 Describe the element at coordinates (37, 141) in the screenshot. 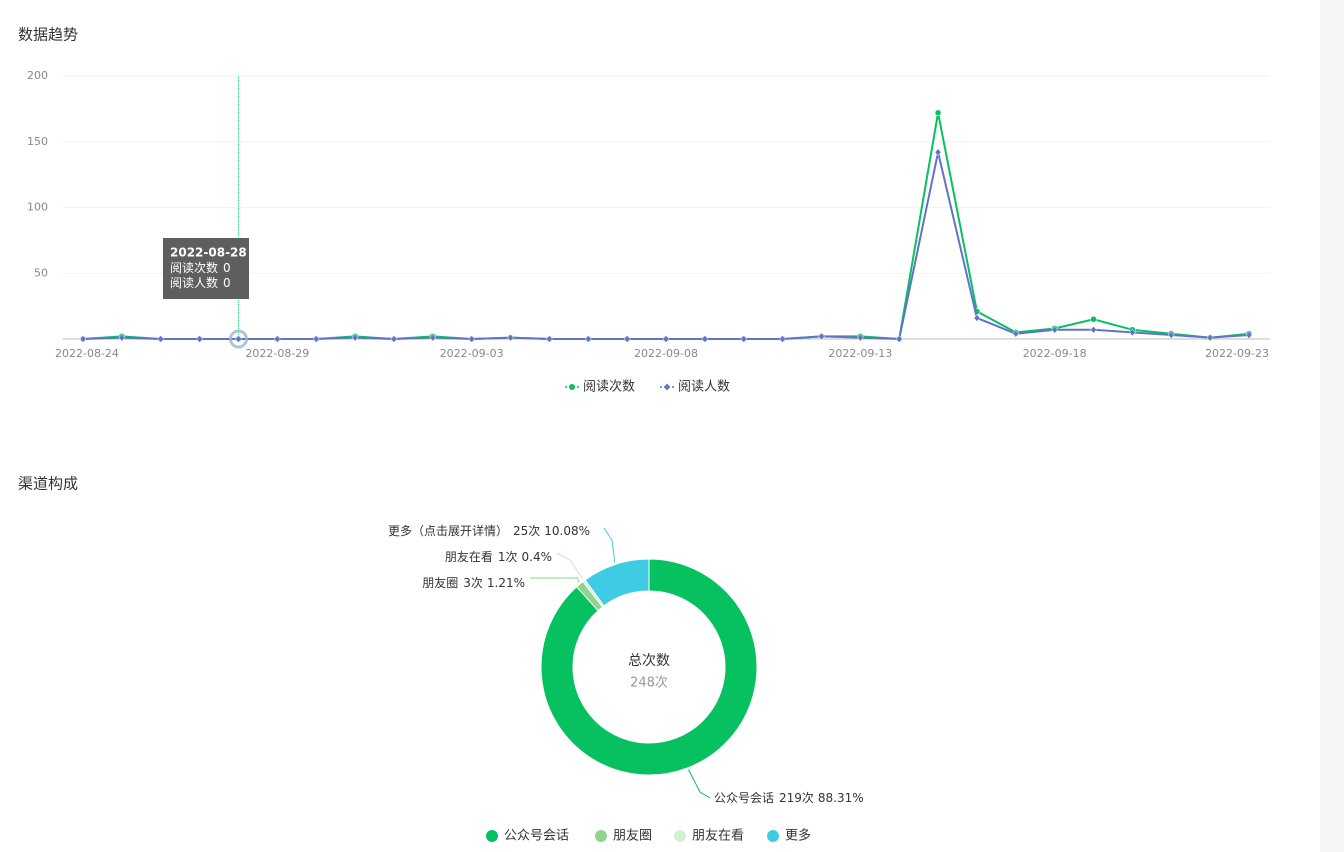

I see `y-tick-label: 150` at that location.